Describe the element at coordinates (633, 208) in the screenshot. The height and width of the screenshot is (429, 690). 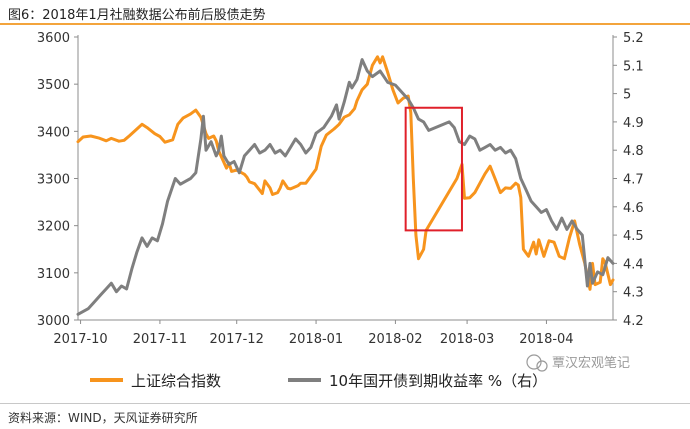
I see `y-right-tick-label: 4.6` at that location.